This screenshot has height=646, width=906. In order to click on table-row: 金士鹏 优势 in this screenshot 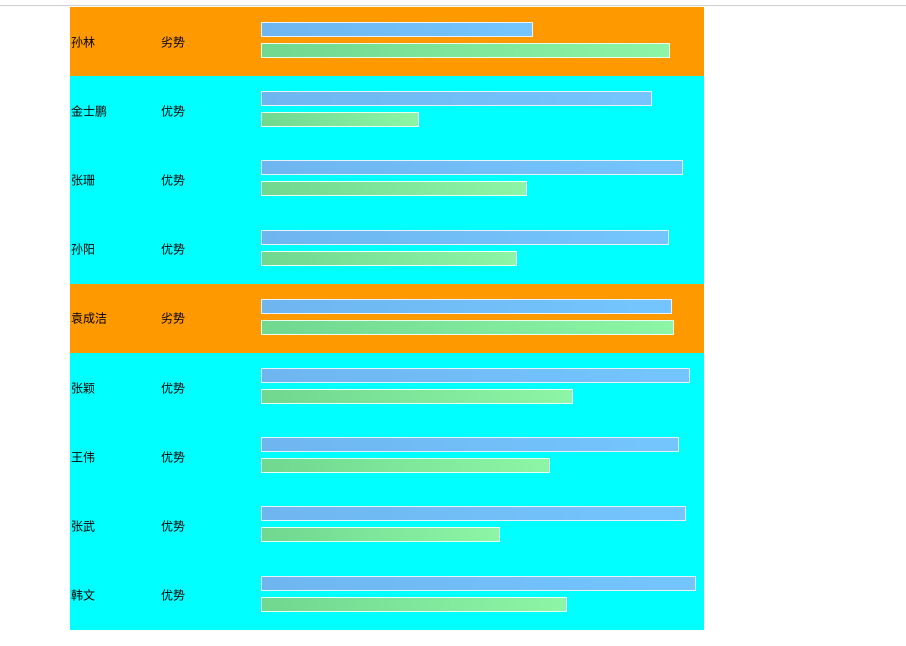, I will do `click(387, 111)`.